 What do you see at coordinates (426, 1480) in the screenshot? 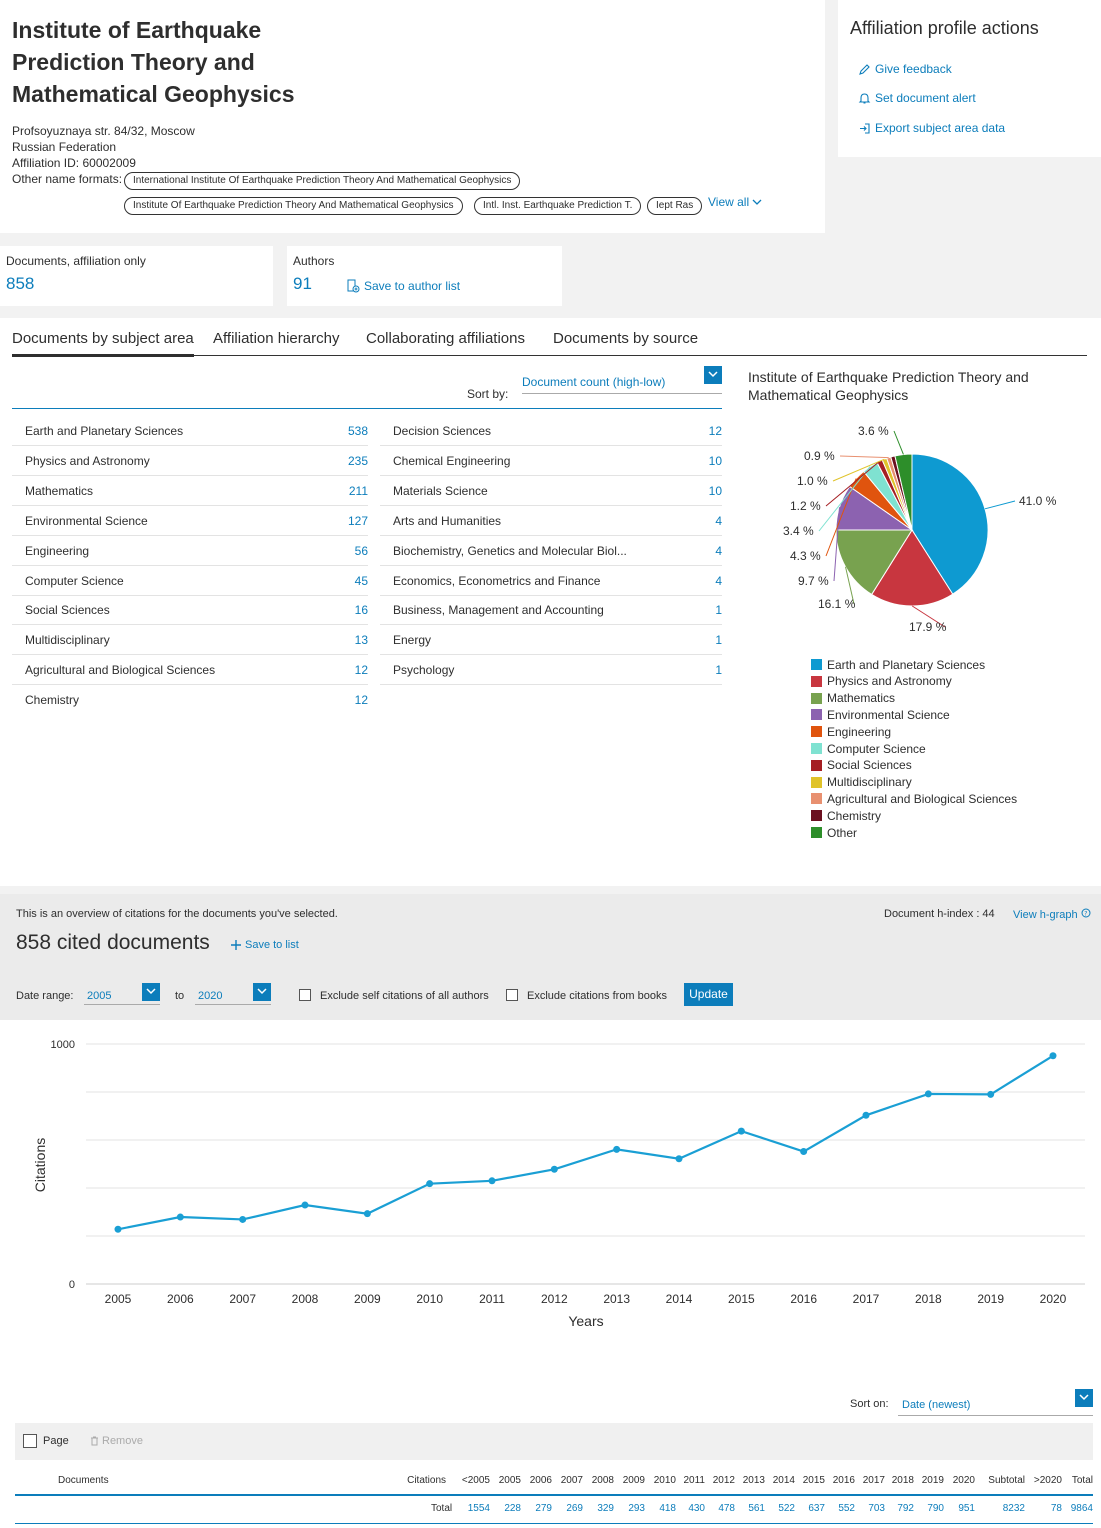
I see `table-column-header: Citations` at bounding box center [426, 1480].